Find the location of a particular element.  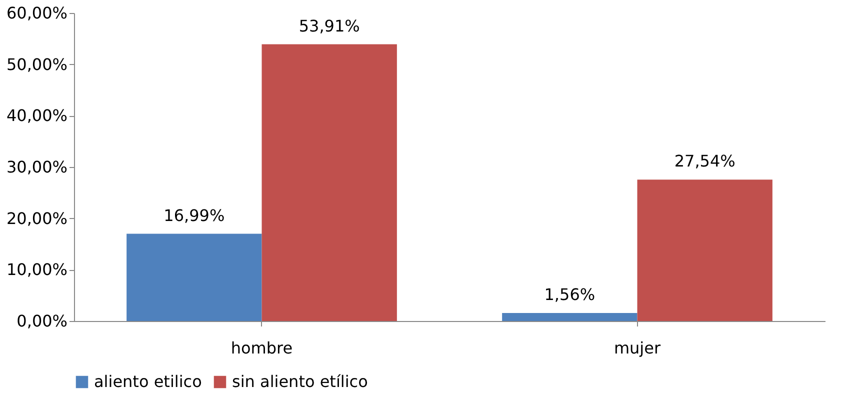

y-tick-label: 40,00% is located at coordinates (37, 116).